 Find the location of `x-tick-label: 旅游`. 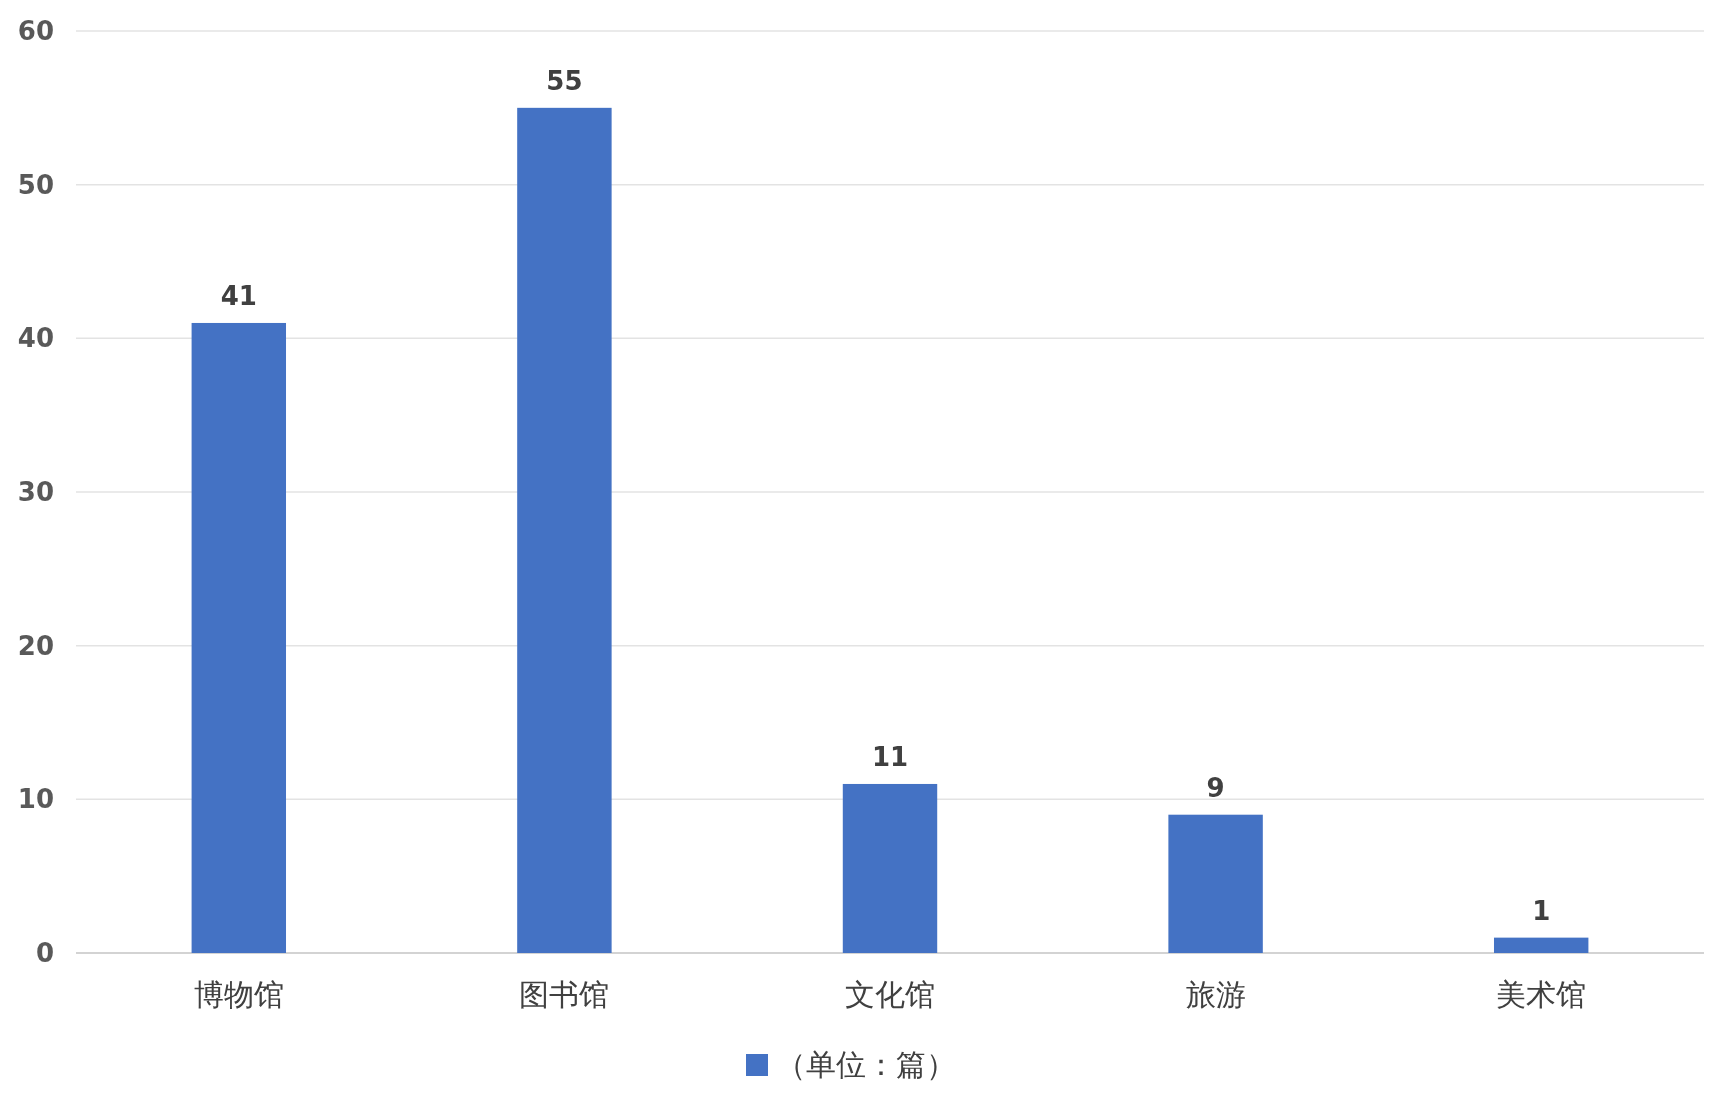

x-tick-label: 旅游 is located at coordinates (1215, 994).